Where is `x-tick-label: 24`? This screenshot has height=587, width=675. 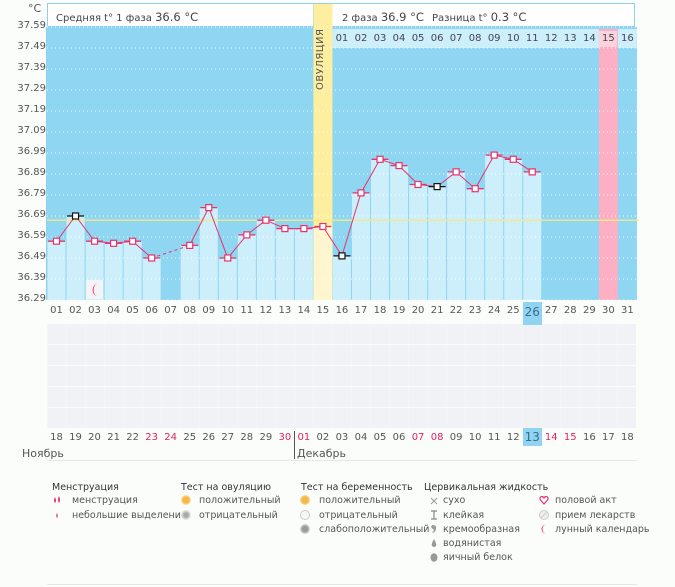 x-tick-label: 24 is located at coordinates (494, 310).